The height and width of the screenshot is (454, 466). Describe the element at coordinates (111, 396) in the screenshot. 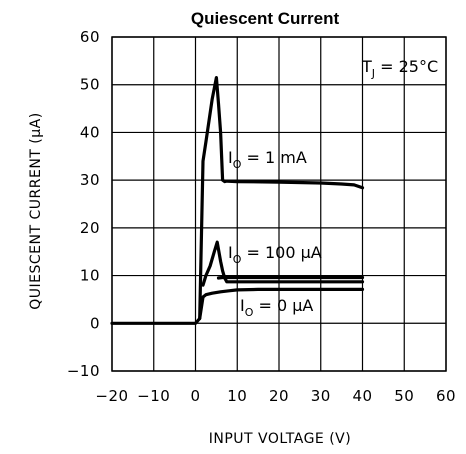

I see `x-tick-label: −20` at that location.